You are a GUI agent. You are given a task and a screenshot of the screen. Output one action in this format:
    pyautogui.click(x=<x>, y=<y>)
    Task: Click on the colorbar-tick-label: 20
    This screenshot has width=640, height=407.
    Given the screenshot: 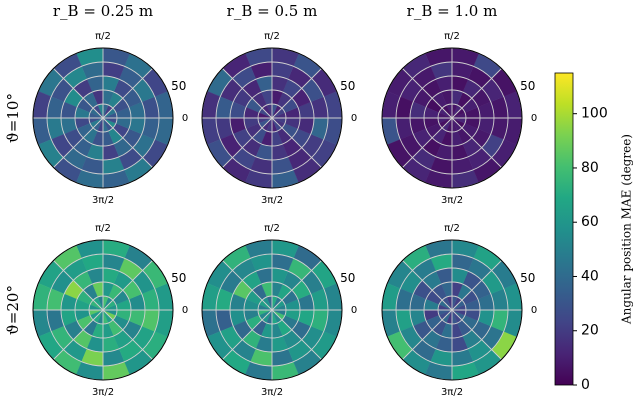 What is the action you would take?
    pyautogui.click(x=590, y=331)
    